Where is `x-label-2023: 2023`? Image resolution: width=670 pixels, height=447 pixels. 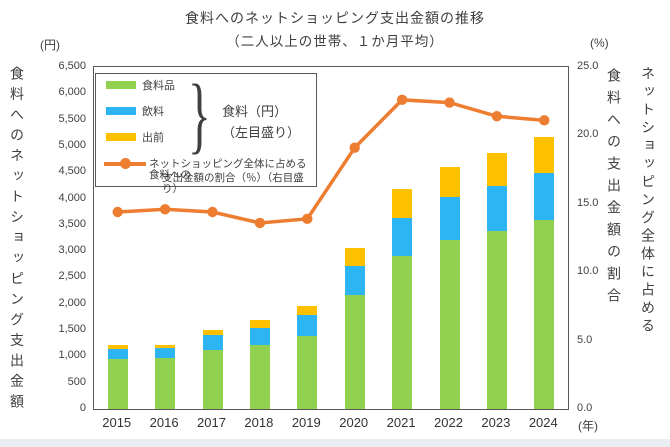 x-label-2023: 2023 is located at coordinates (496, 422).